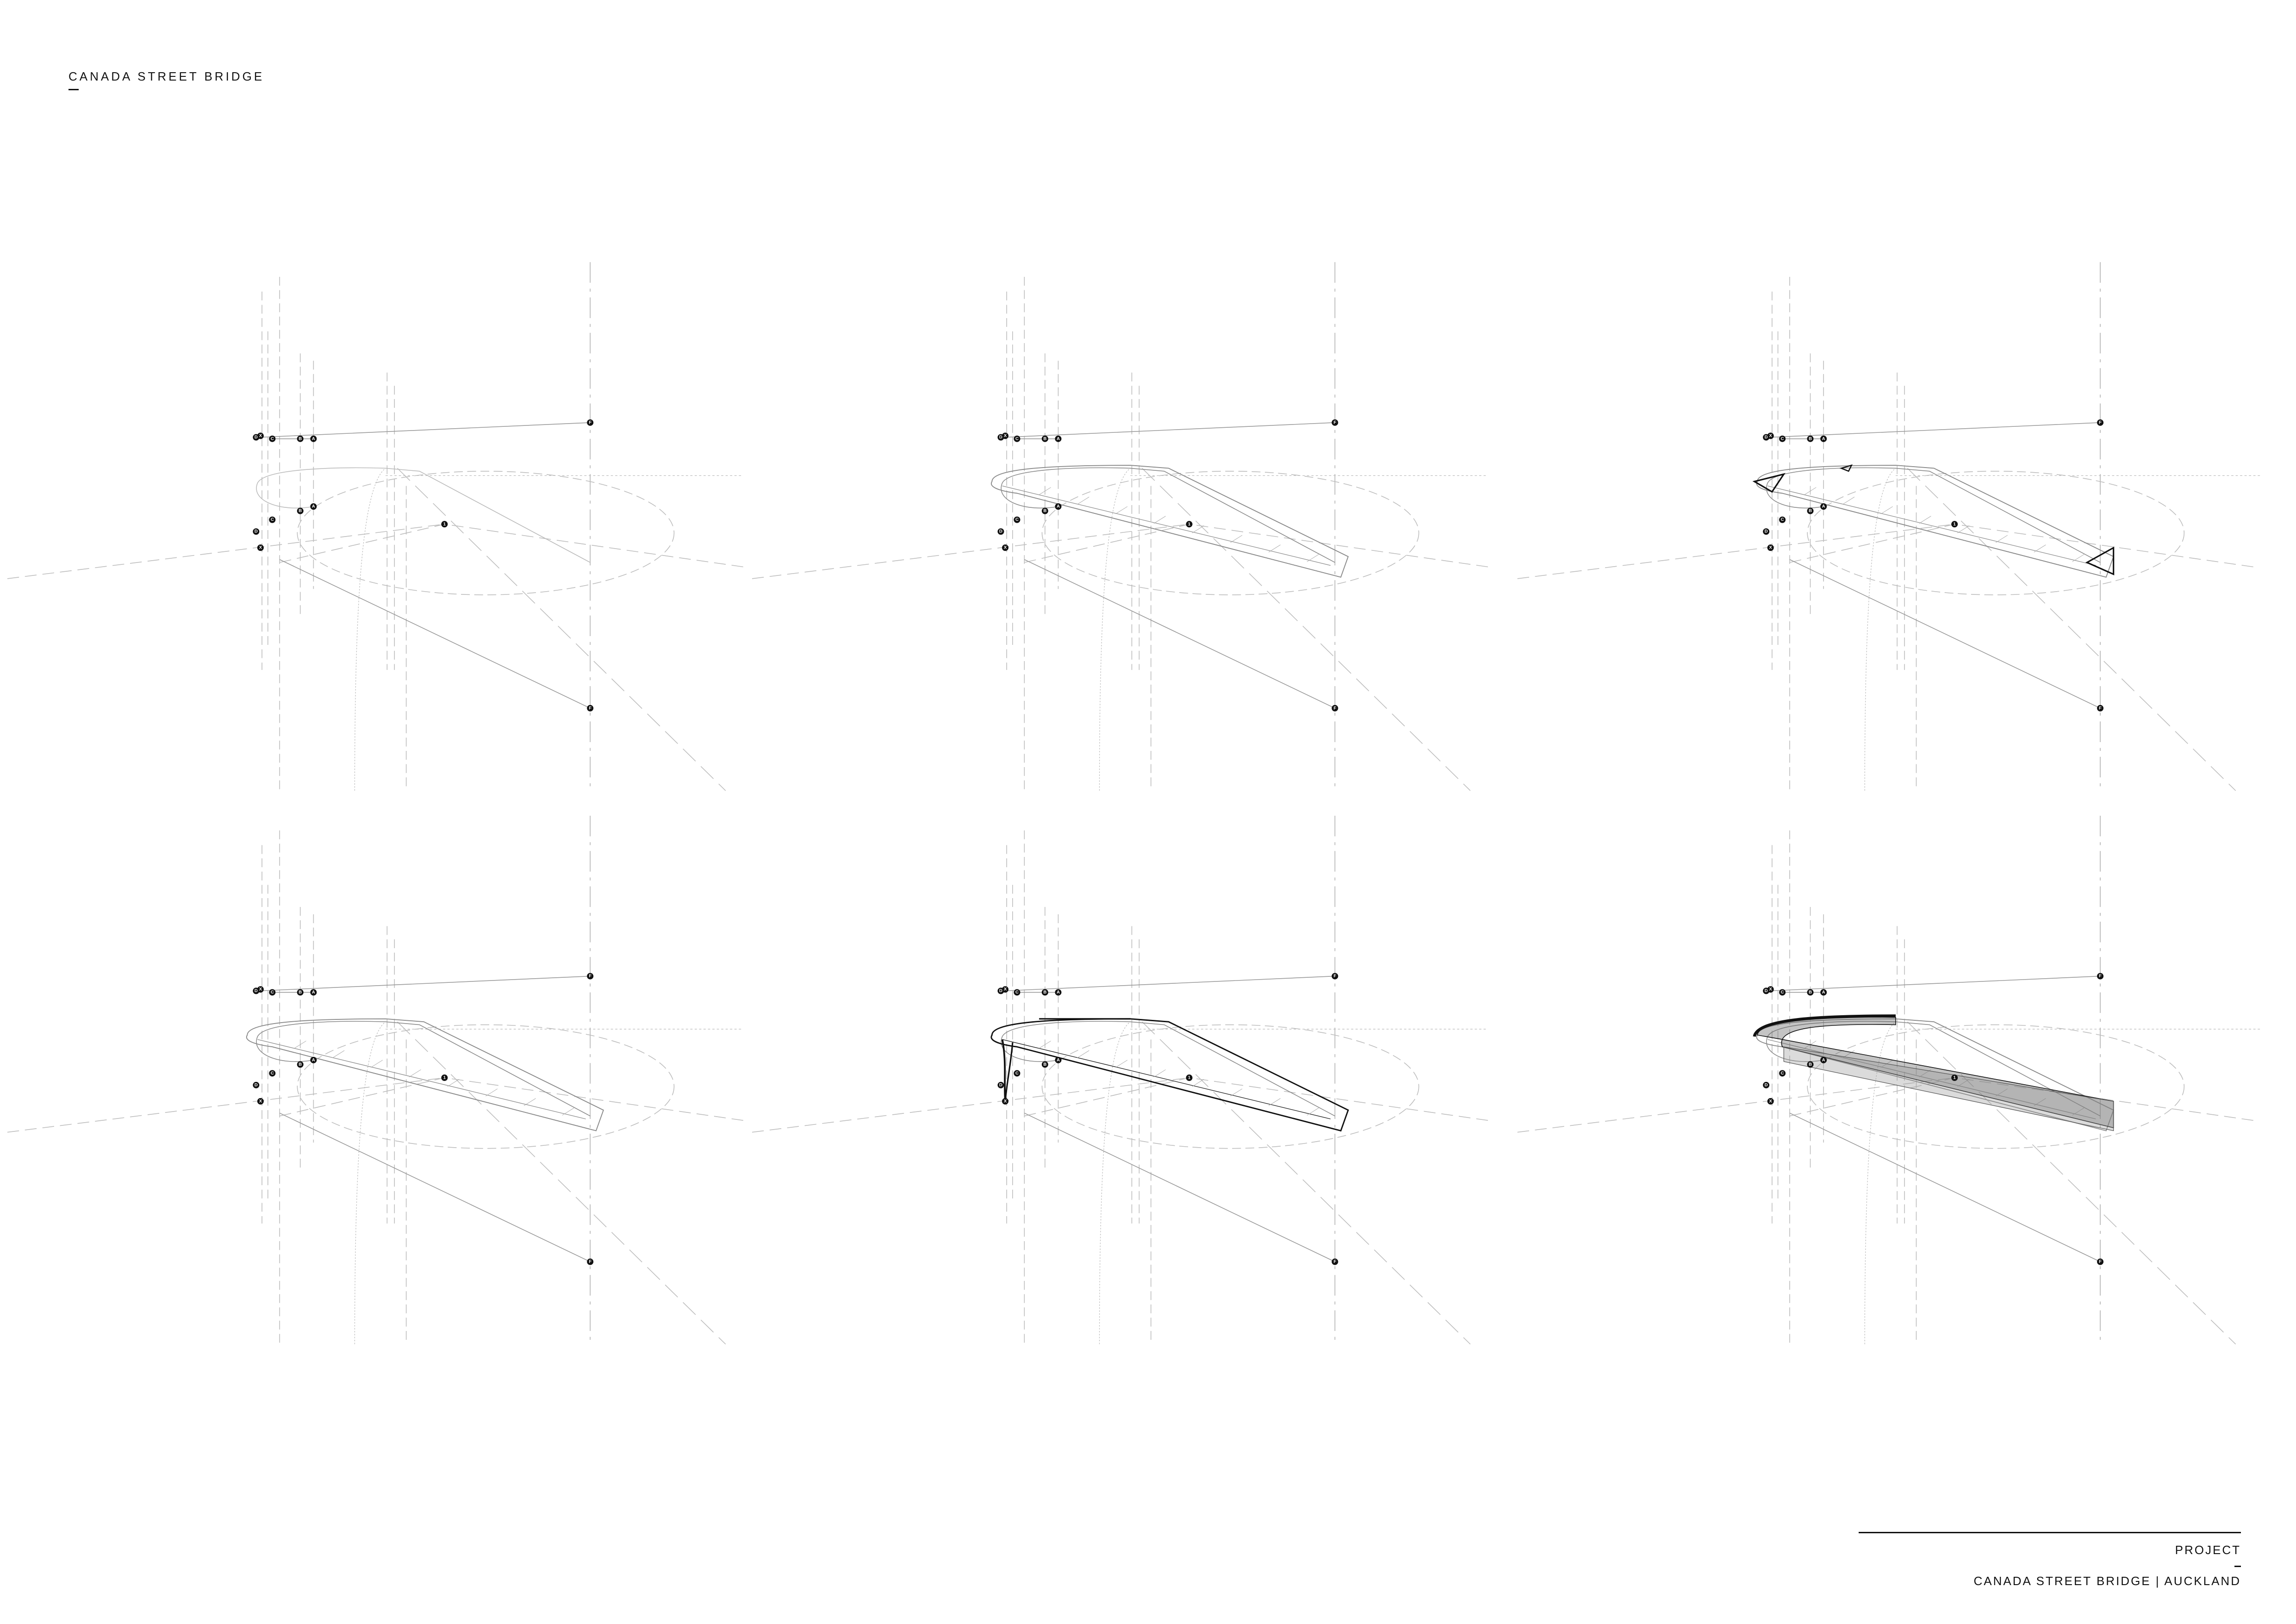 This screenshot has width=2296, height=1624. I want to click on deck-outline, so click(425, 1074).